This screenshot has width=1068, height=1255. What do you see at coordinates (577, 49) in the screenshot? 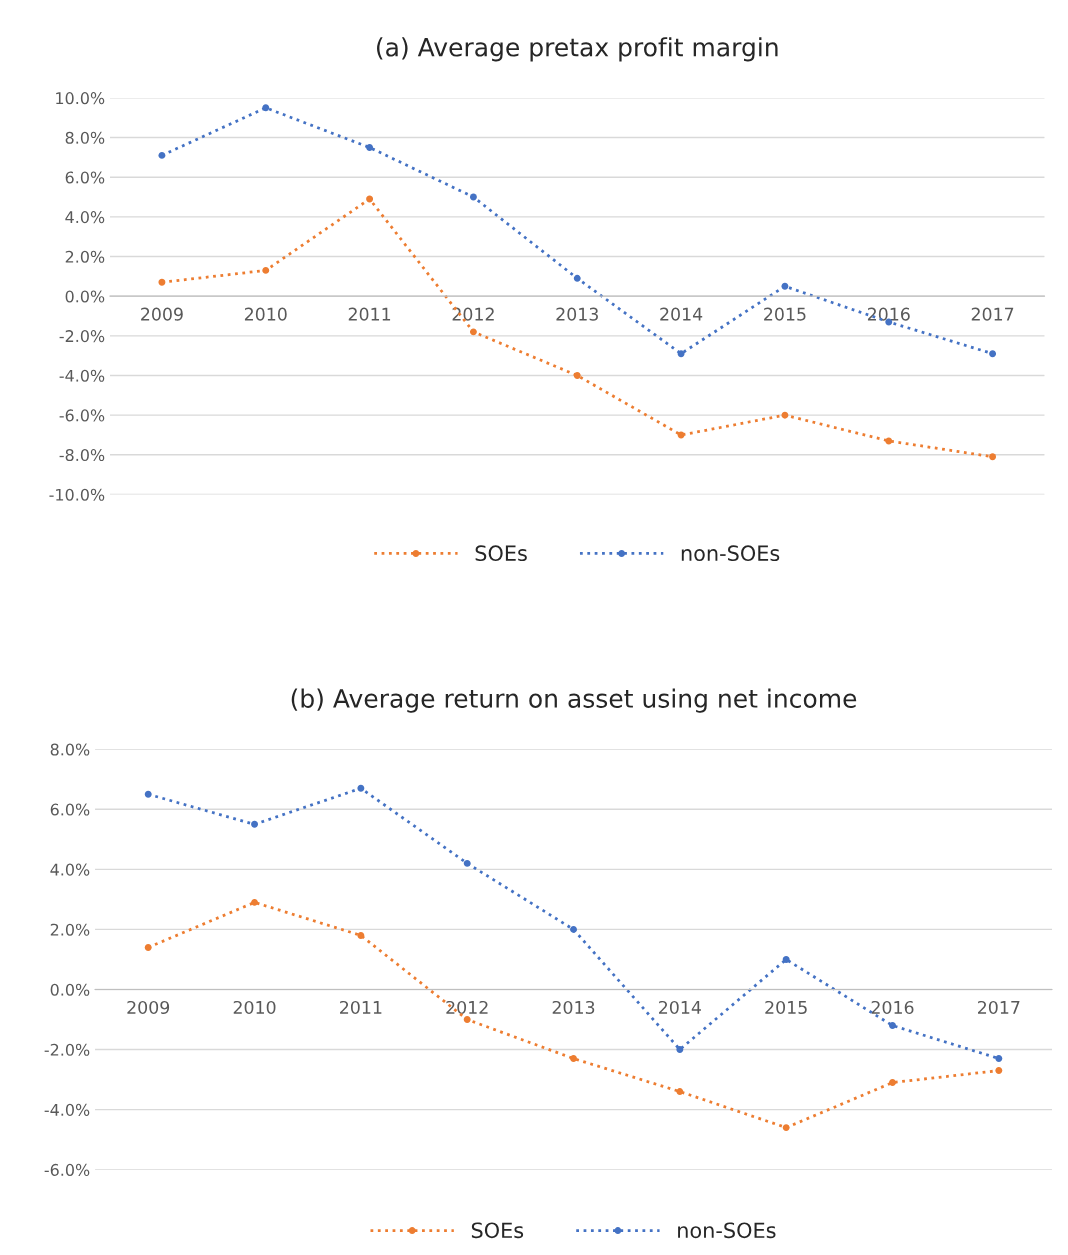
I see `chart-title: (a) Average pretax profit margin` at bounding box center [577, 49].